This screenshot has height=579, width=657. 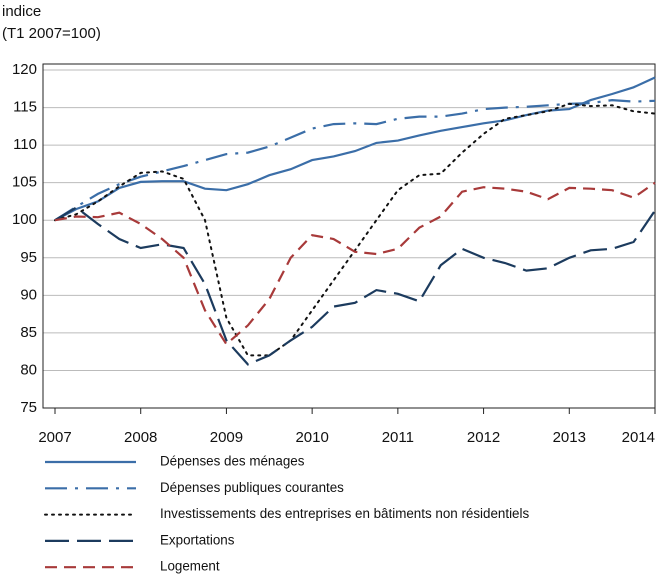 I want to click on x-tick-label: 2011, so click(x=398, y=437).